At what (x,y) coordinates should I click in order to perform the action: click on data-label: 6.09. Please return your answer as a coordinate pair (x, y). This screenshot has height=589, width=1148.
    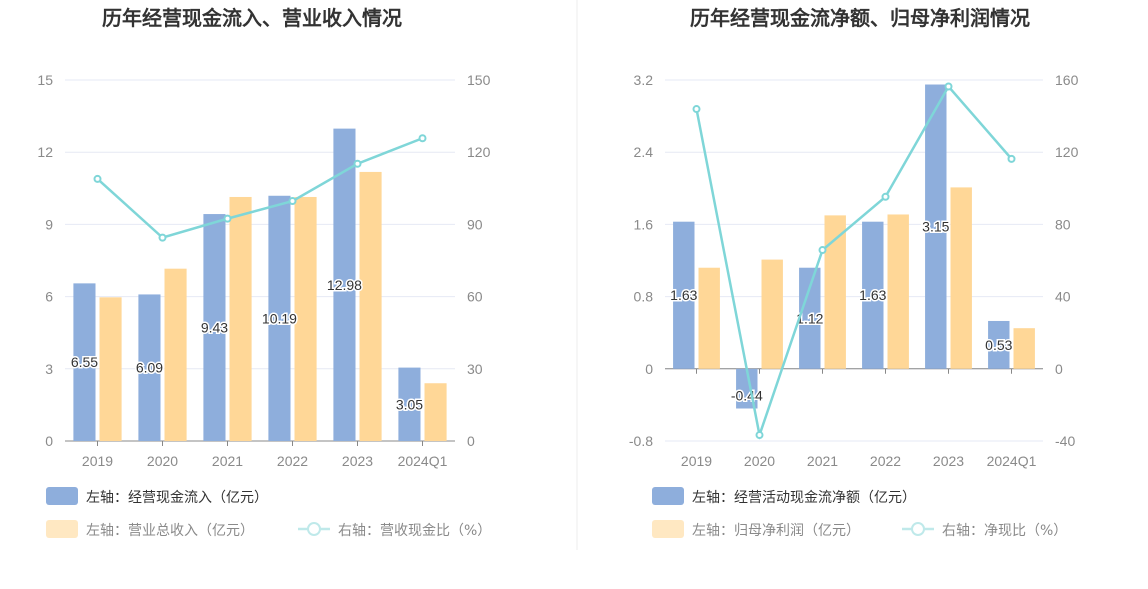
    Looking at the image, I should click on (149, 368).